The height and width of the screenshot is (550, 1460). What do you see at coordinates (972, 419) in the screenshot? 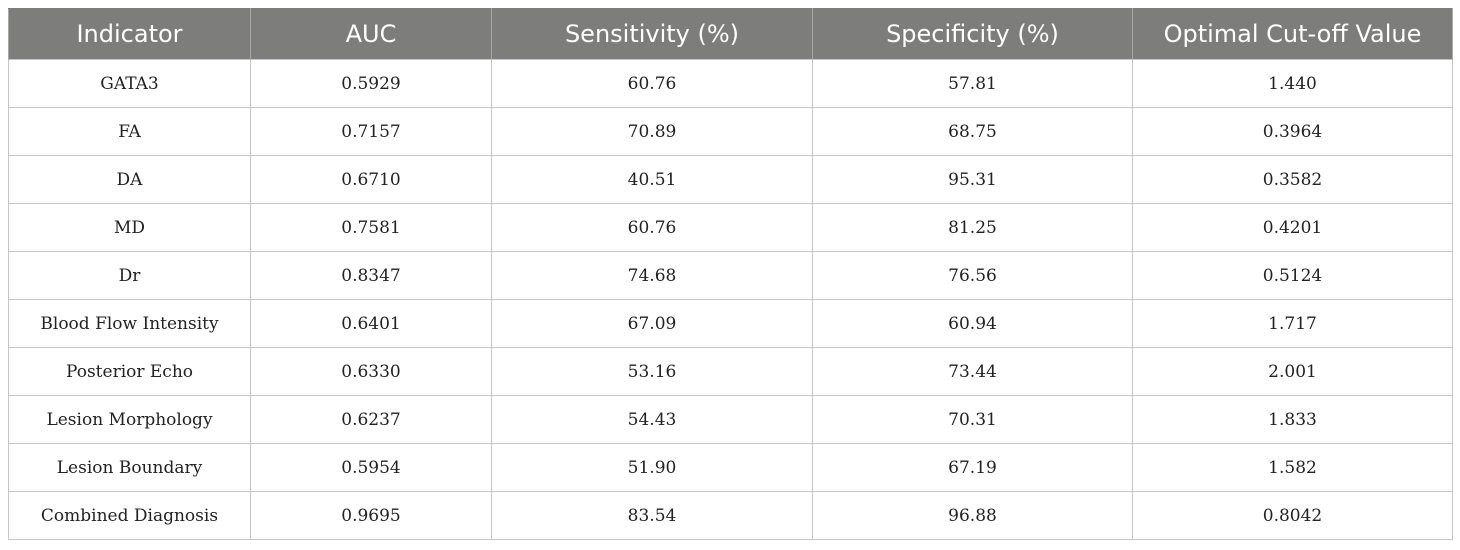
I see `cell-specificity: 70.31` at bounding box center [972, 419].